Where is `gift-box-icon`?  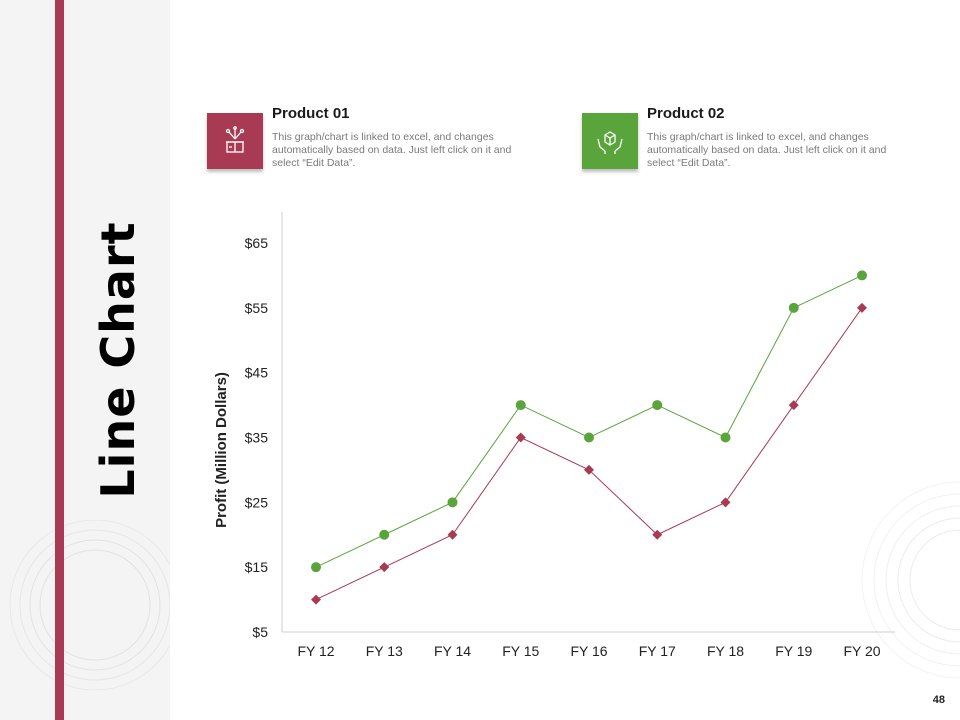
gift-box-icon is located at coordinates (235, 139).